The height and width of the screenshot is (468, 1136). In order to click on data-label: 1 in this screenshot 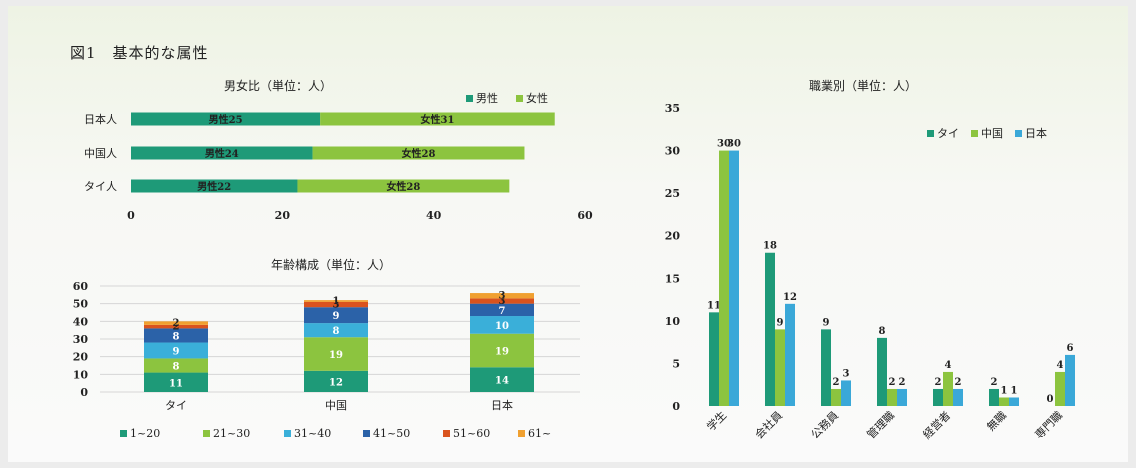, I will do `click(336, 301)`.